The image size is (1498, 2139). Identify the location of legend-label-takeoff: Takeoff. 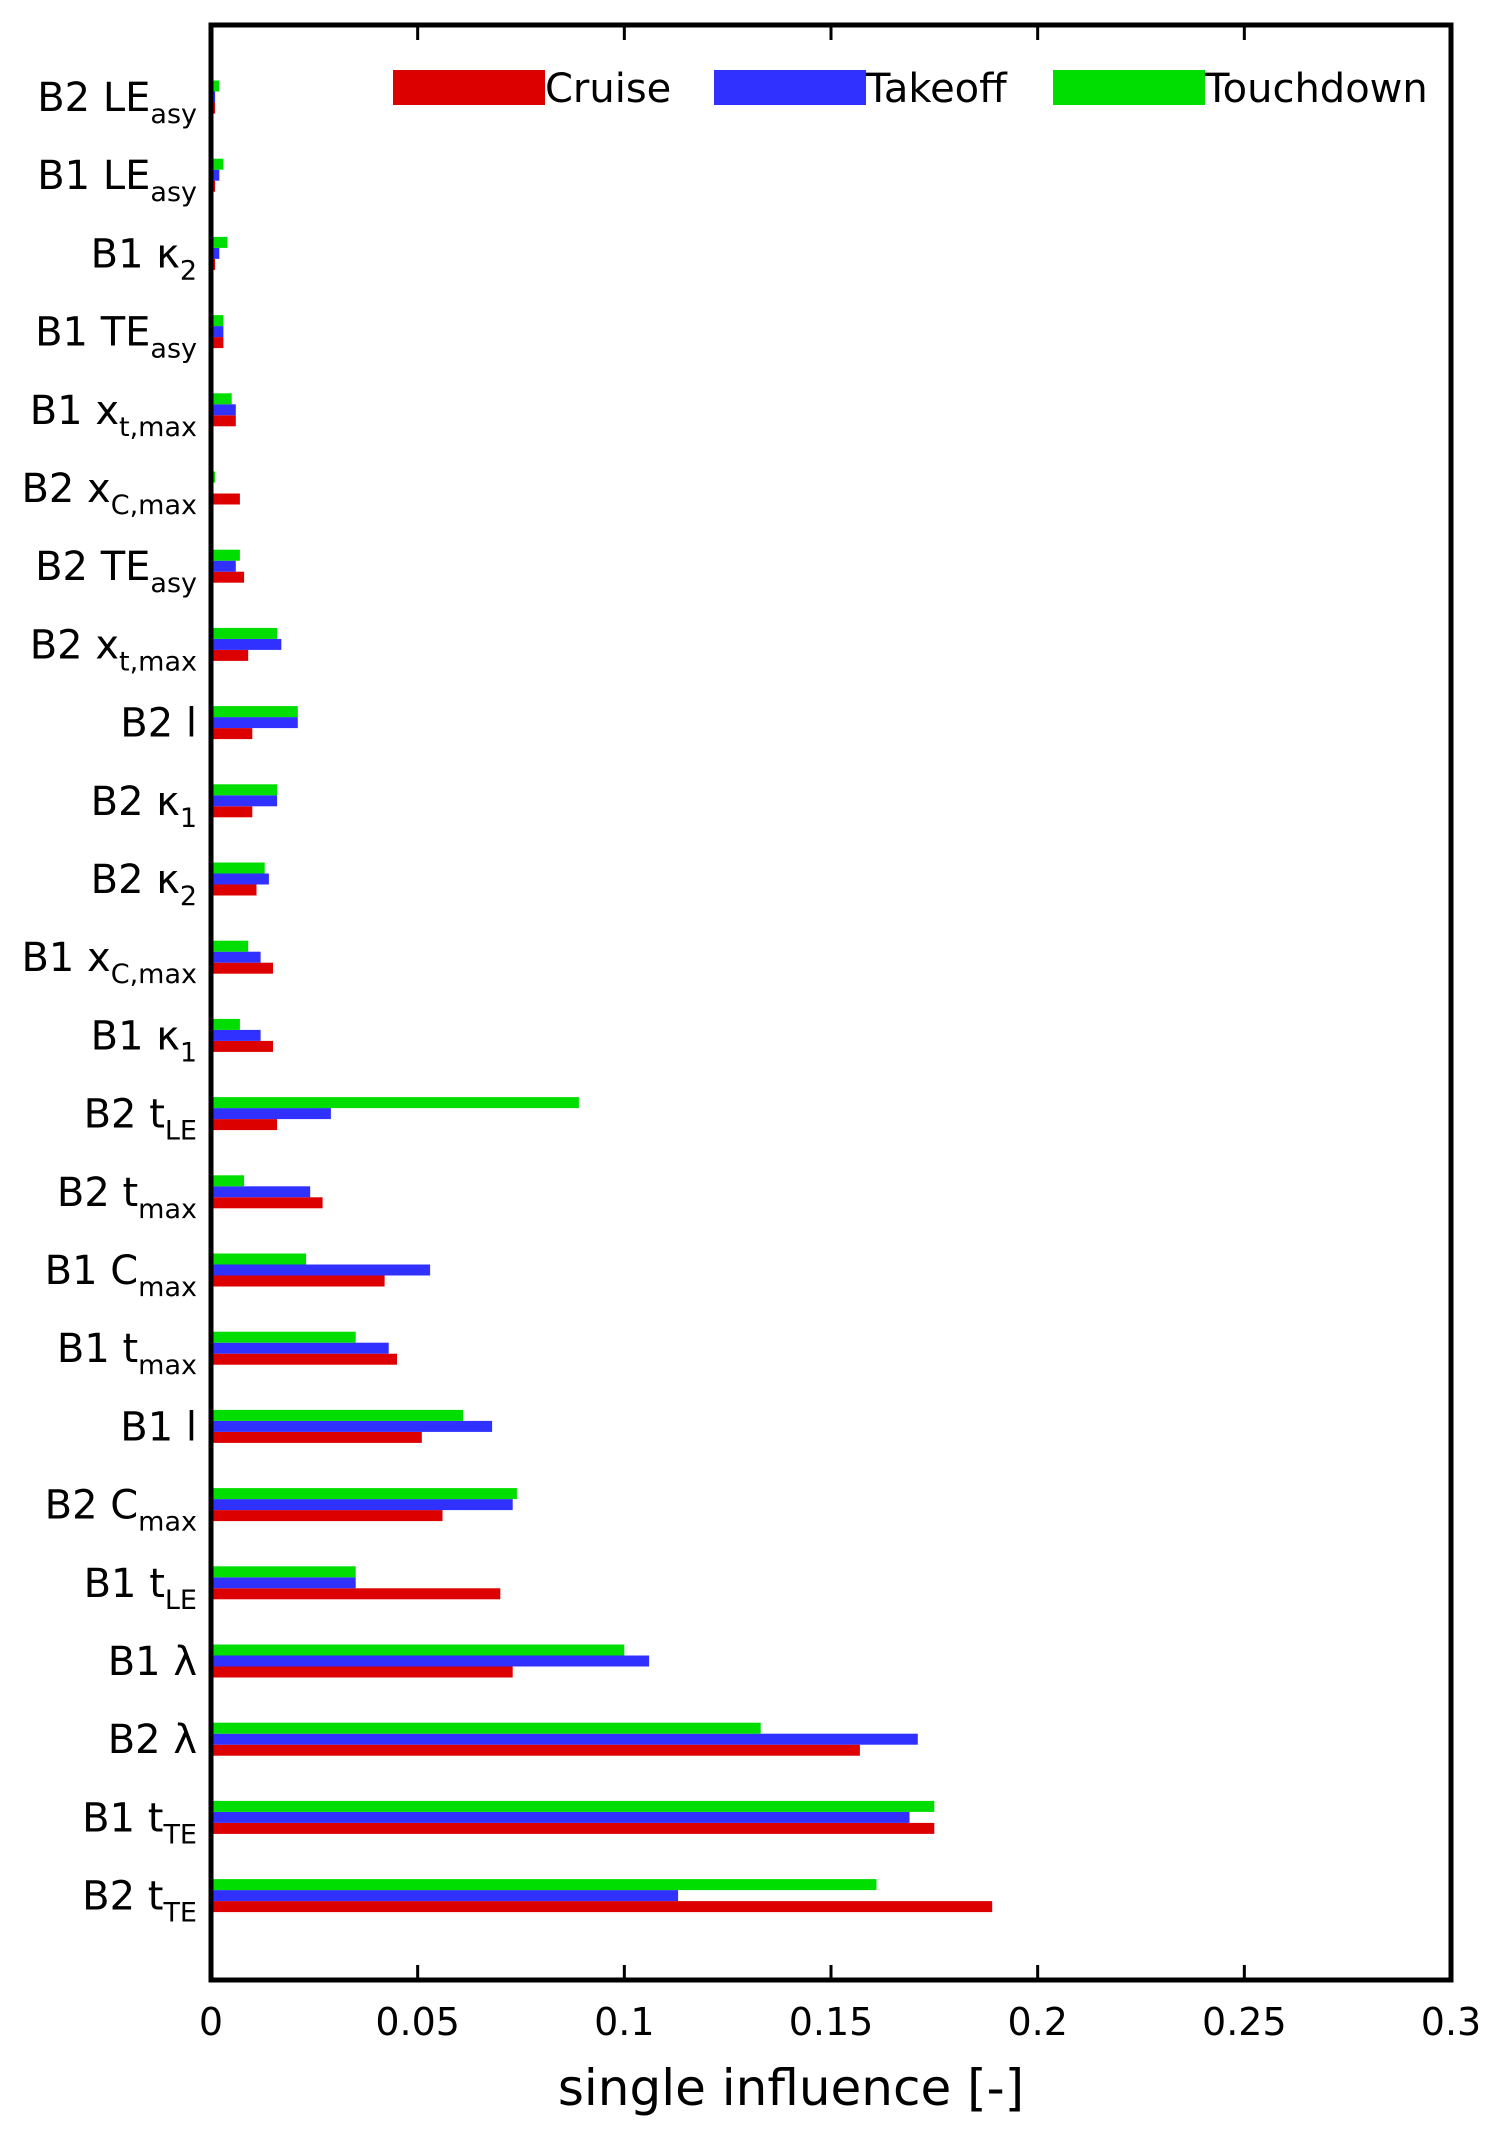
(936, 89).